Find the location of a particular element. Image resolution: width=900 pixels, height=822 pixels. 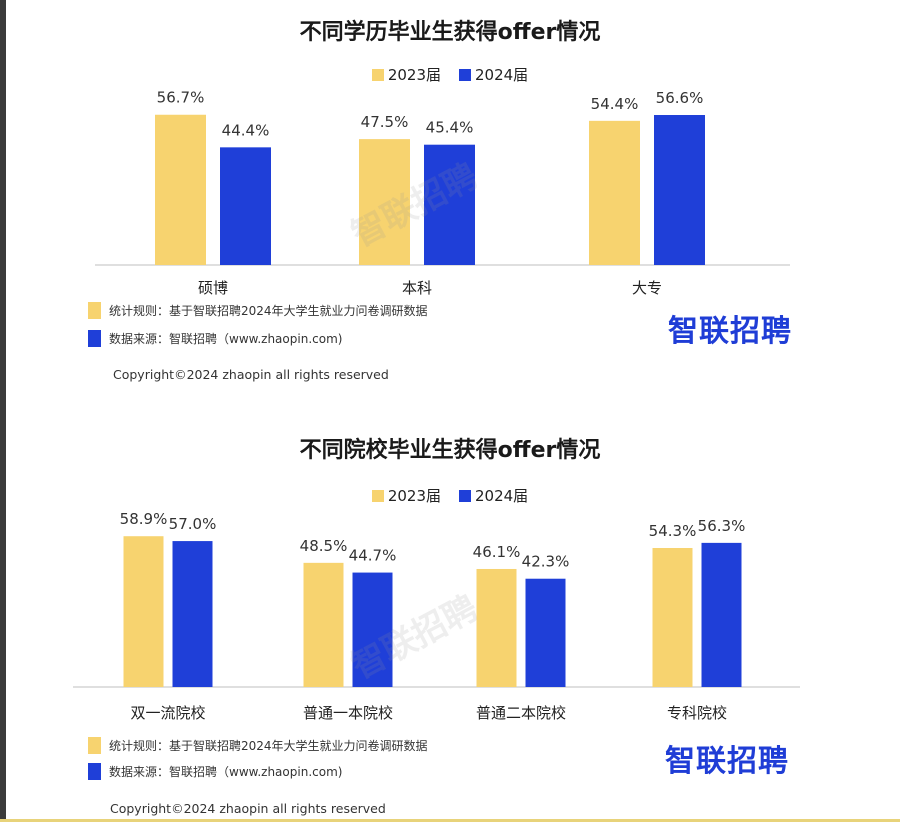

data-label: 44.4% is located at coordinates (246, 130).